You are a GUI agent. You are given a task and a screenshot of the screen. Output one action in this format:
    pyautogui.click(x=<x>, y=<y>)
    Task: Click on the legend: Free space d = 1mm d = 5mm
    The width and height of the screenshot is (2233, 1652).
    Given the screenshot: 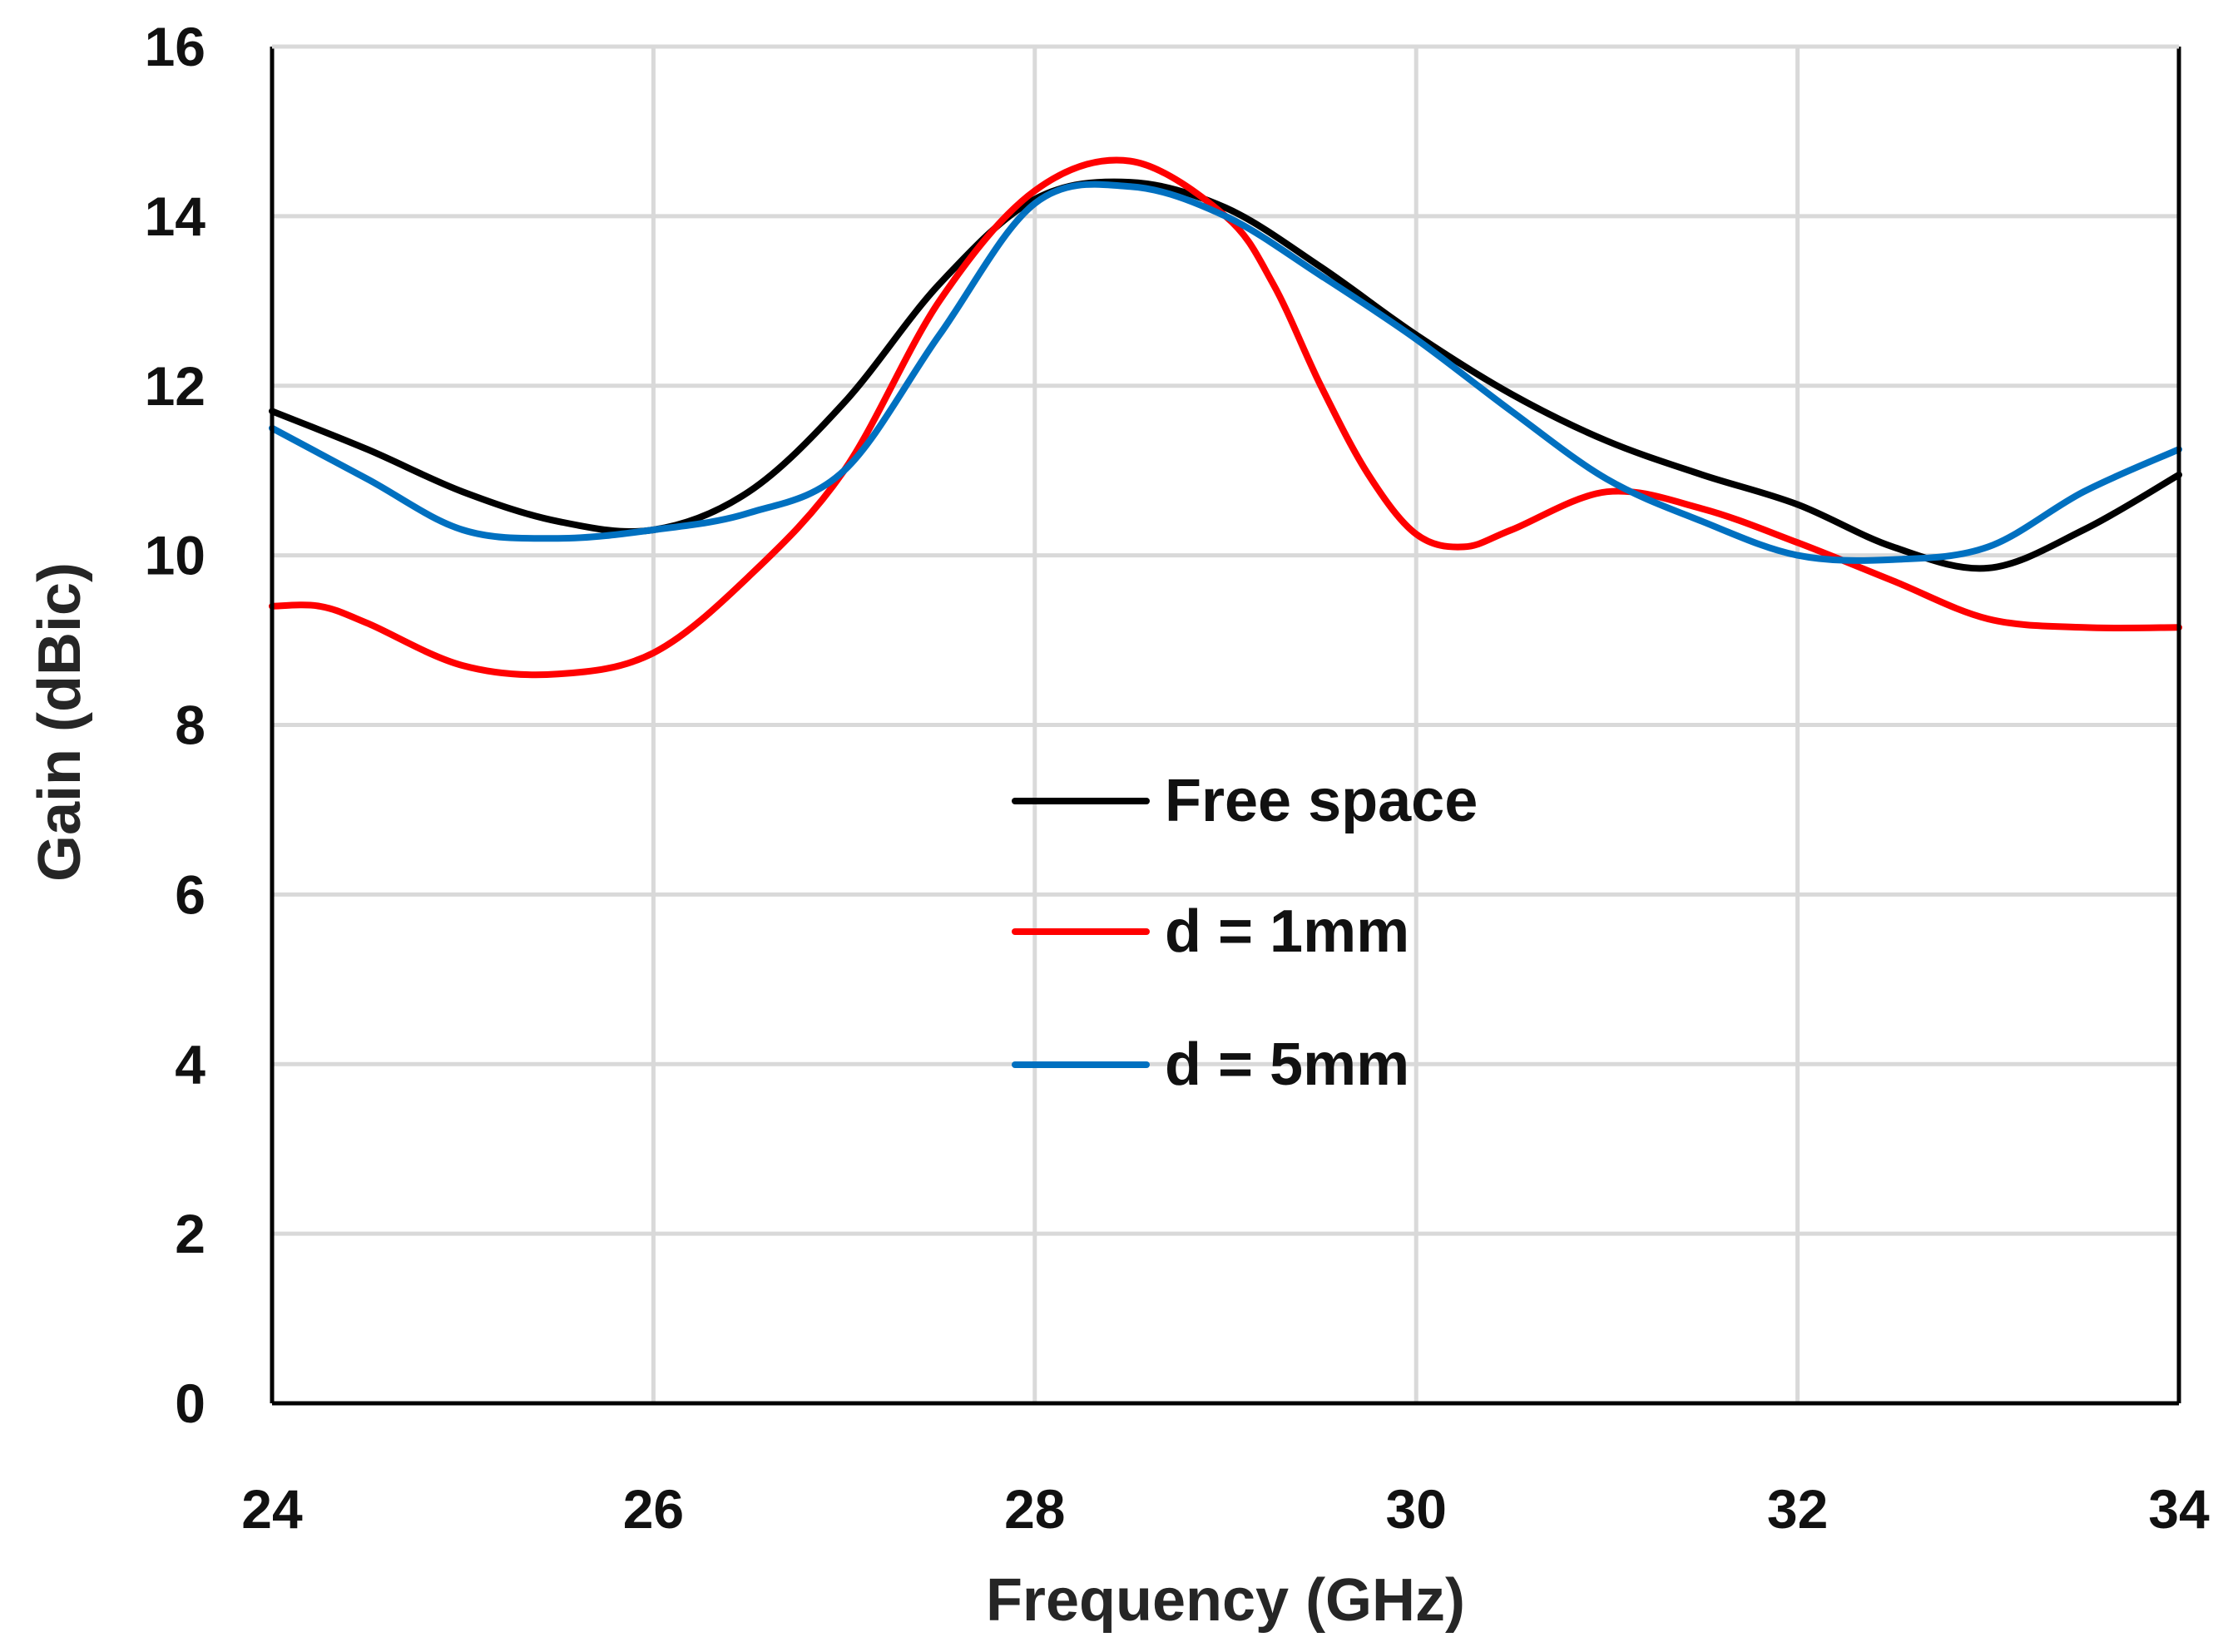 What is the action you would take?
    pyautogui.click(x=1245, y=933)
    